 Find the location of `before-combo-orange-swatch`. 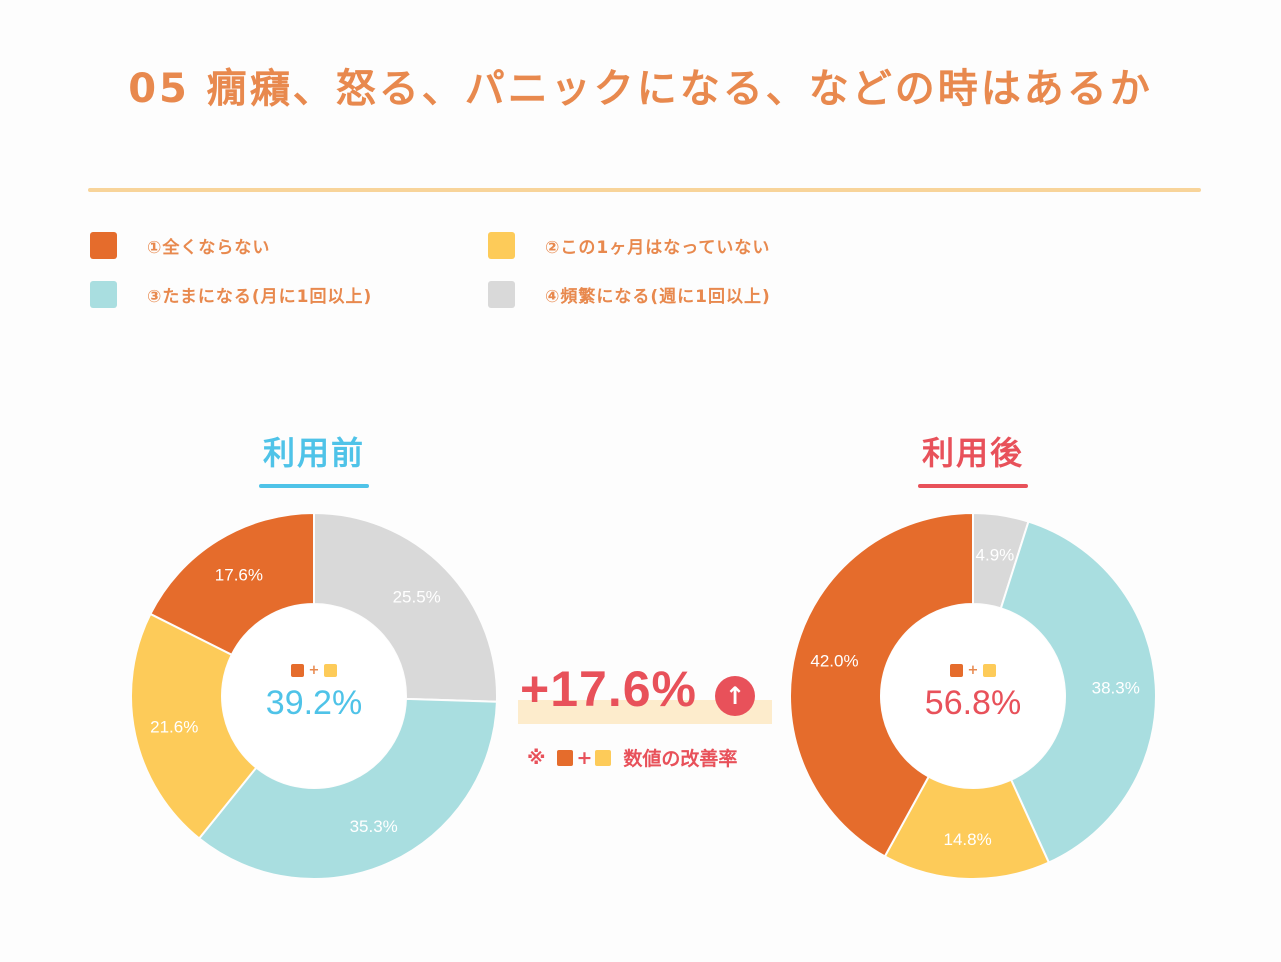

before-combo-orange-swatch is located at coordinates (297, 670).